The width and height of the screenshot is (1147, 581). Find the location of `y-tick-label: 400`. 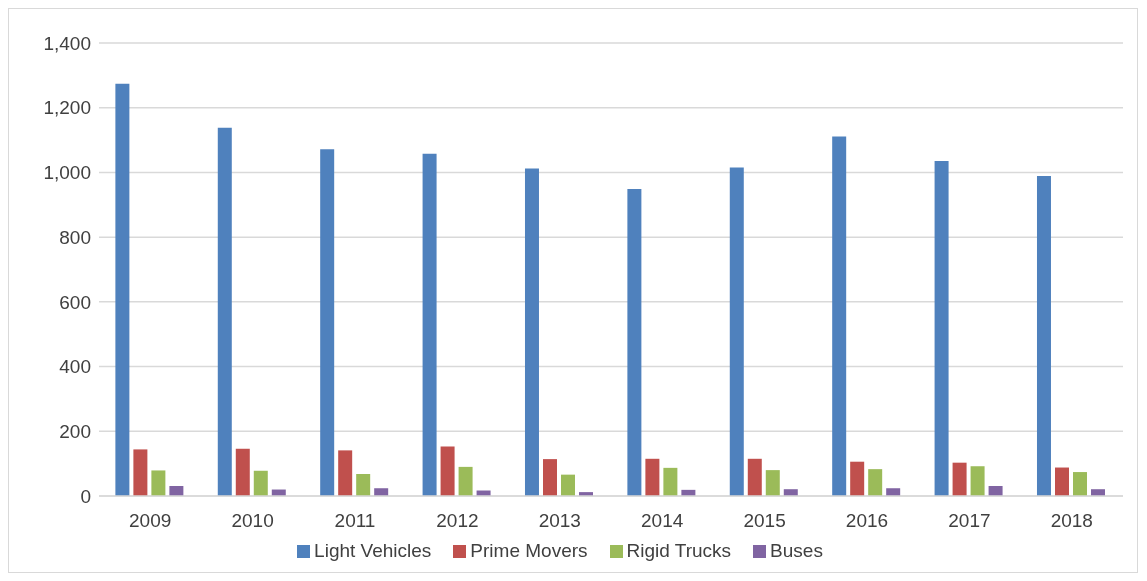

y-tick-label: 400 is located at coordinates (75, 367).